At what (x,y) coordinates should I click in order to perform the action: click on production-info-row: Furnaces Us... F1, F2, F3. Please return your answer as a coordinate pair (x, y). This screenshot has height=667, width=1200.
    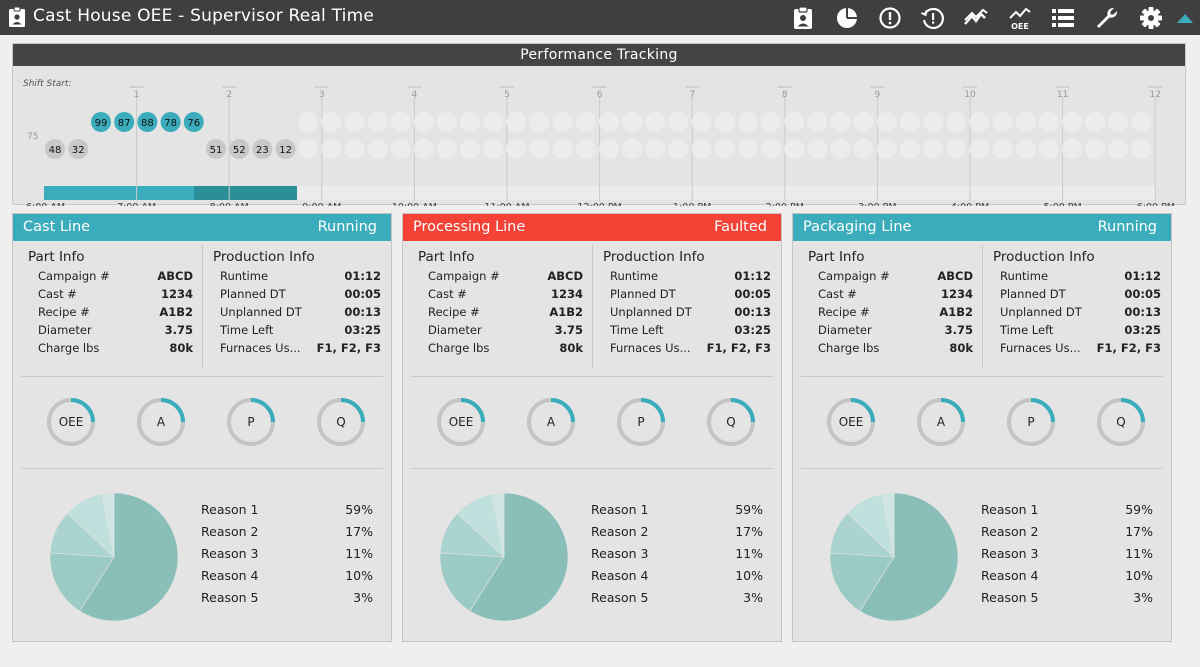
    Looking at the image, I should click on (300, 349).